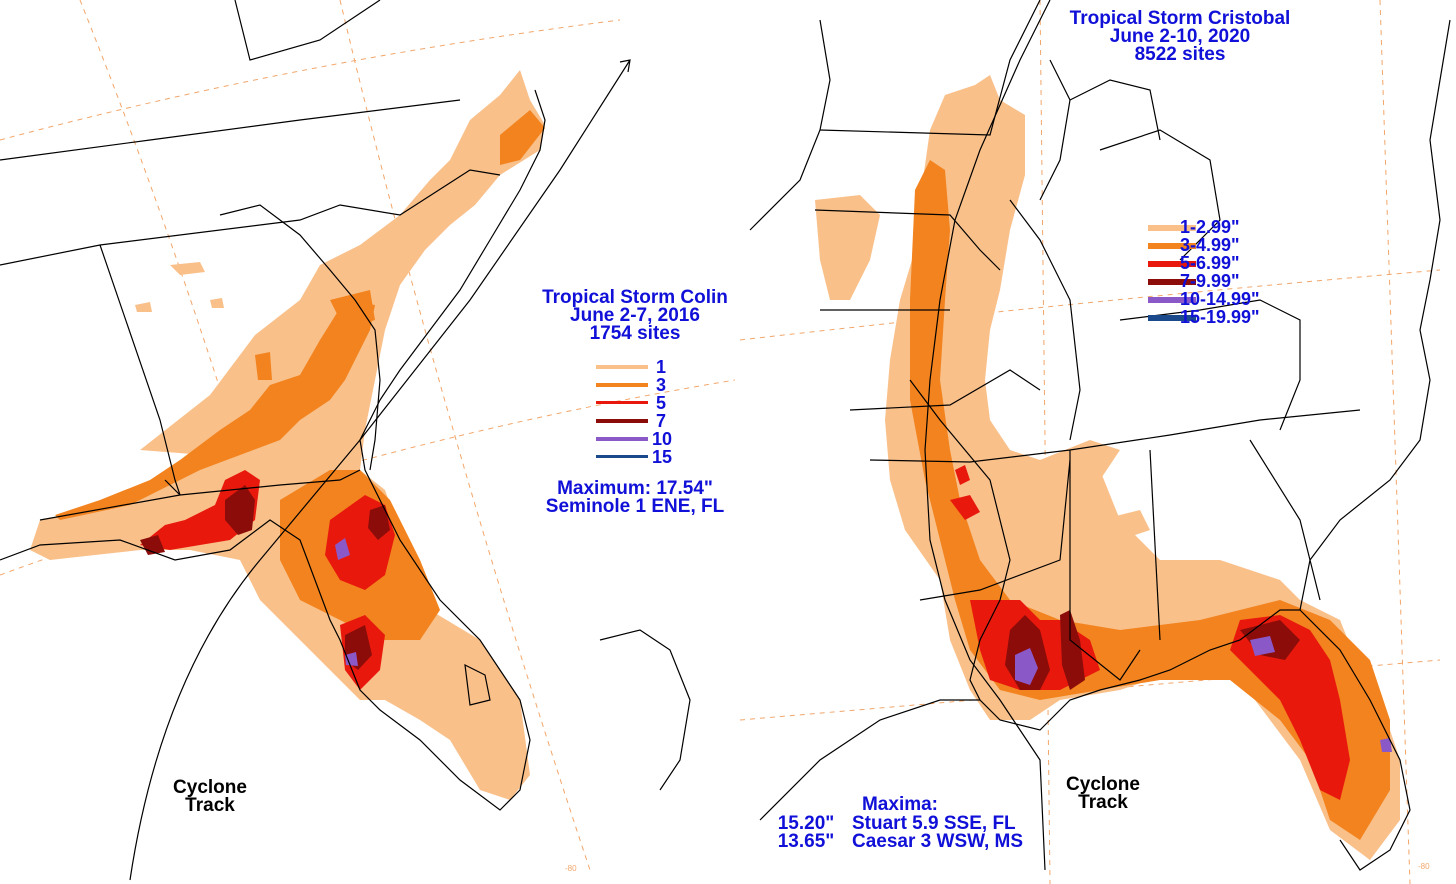 Image resolution: width=1456 pixels, height=884 pixels. What do you see at coordinates (1203, 694) in the screenshot?
I see `cristobal-rain-10in` at bounding box center [1203, 694].